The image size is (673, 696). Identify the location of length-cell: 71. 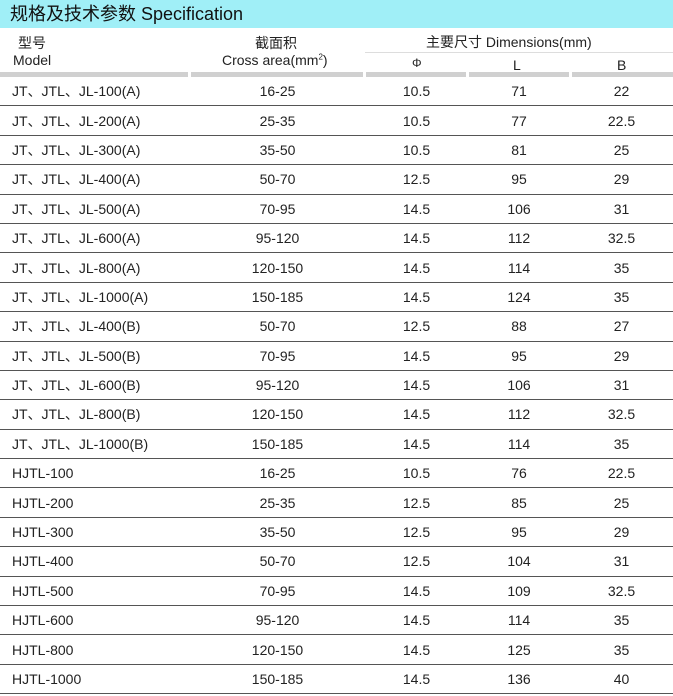
(519, 92).